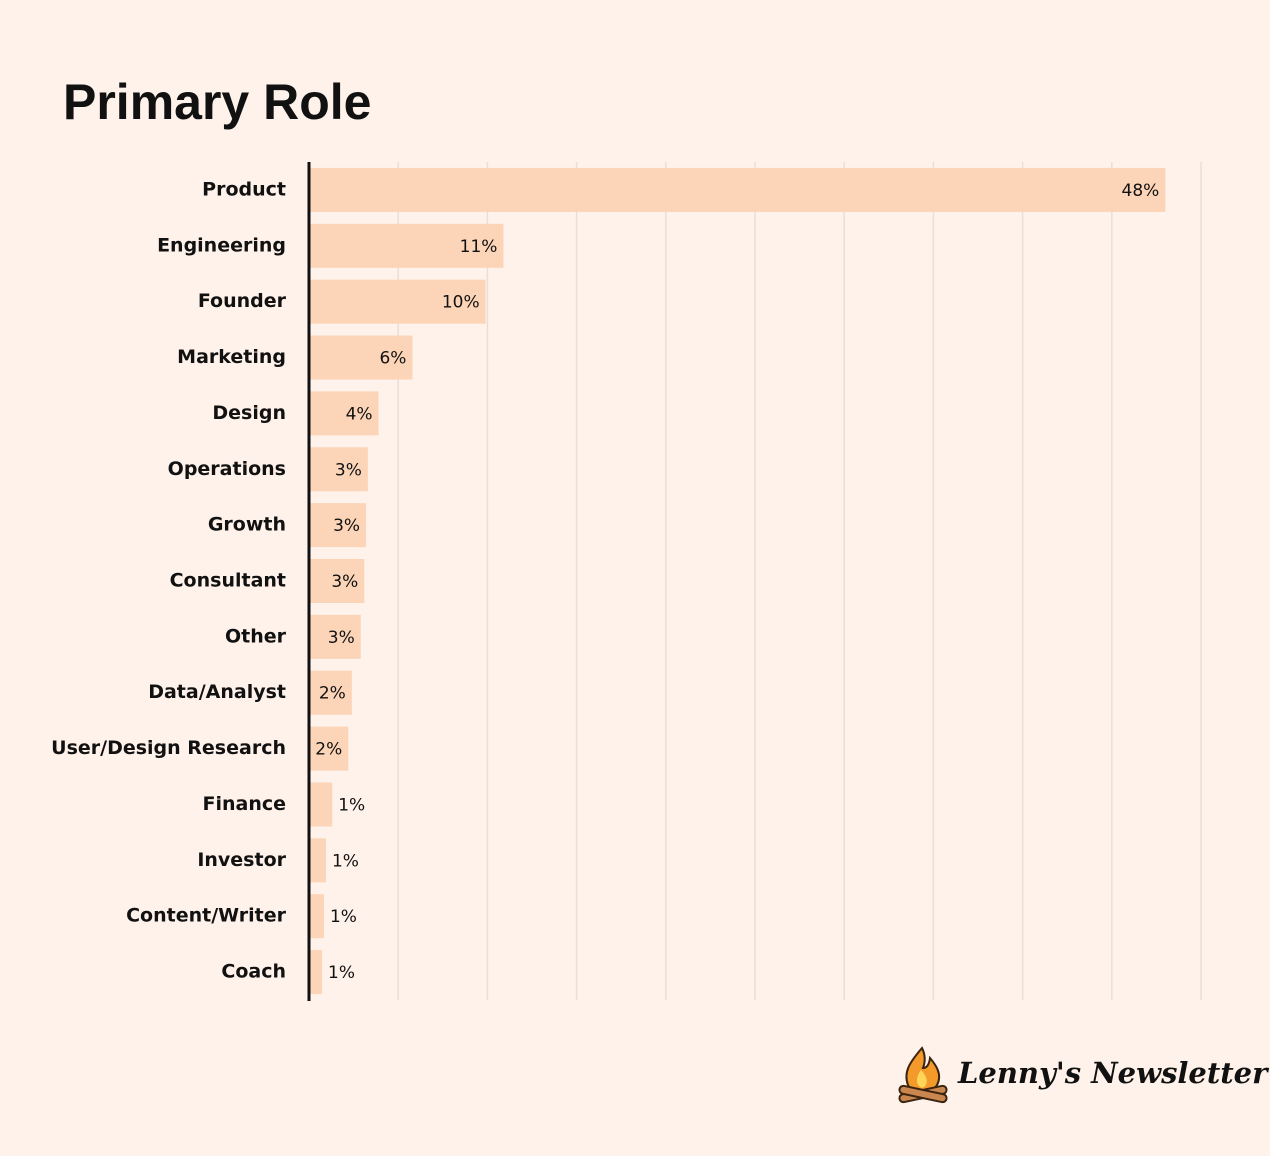 This screenshot has width=1270, height=1156. I want to click on category-label: Content/Writer, so click(206, 916).